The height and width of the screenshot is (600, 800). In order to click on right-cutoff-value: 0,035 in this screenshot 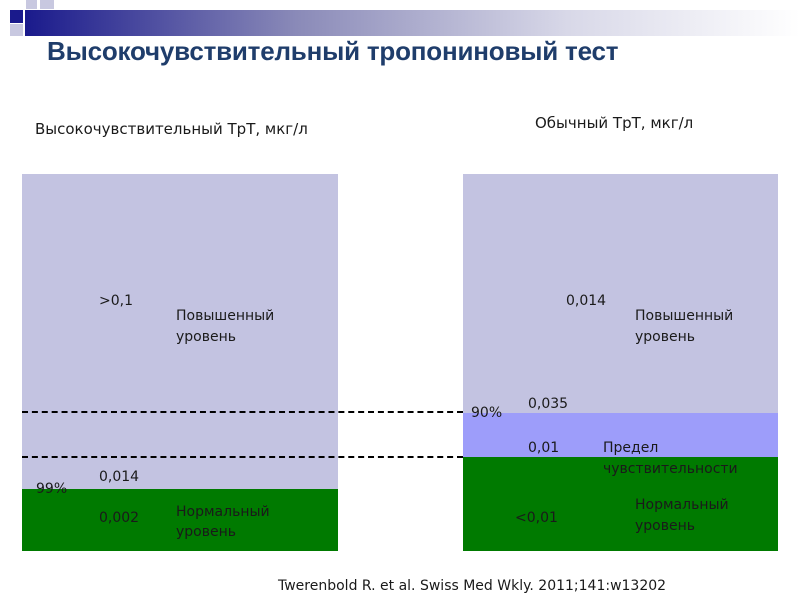, I will do `click(548, 404)`.